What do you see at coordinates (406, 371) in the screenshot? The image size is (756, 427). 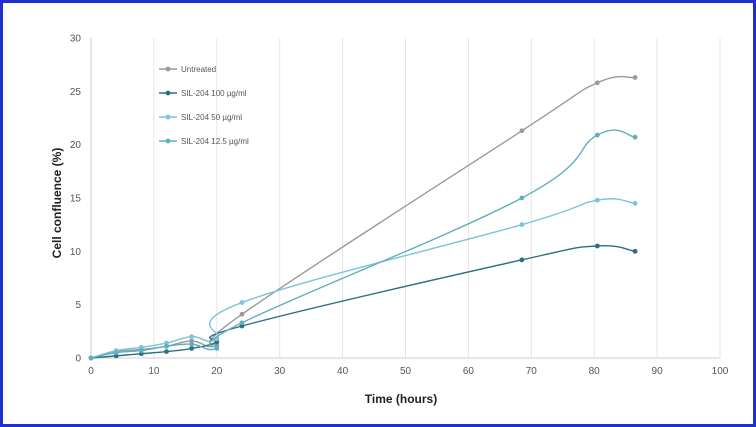 I see `x-tick-label: 50` at bounding box center [406, 371].